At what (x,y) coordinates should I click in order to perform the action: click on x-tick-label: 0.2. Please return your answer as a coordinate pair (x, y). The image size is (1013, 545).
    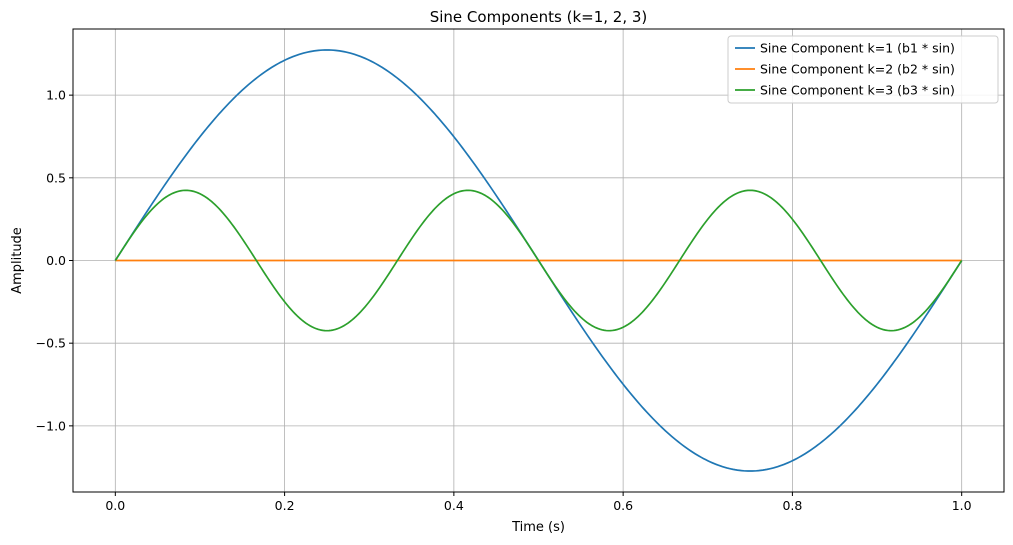
    Looking at the image, I should click on (285, 505).